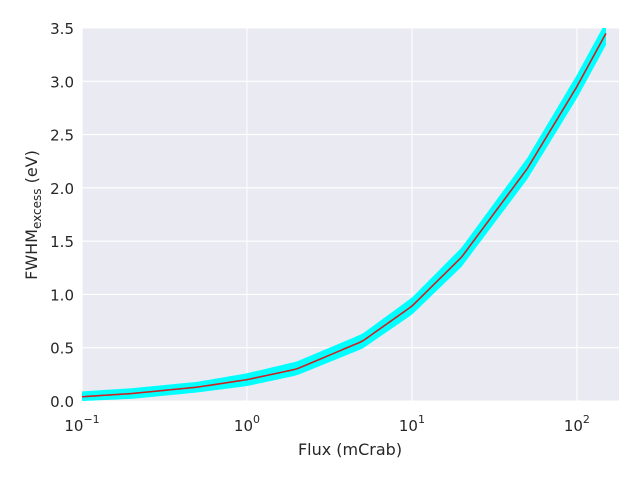 This screenshot has height=480, width=640. Describe the element at coordinates (31, 169) in the screenshot. I see `y-axis-label-unit: (eV)` at that location.